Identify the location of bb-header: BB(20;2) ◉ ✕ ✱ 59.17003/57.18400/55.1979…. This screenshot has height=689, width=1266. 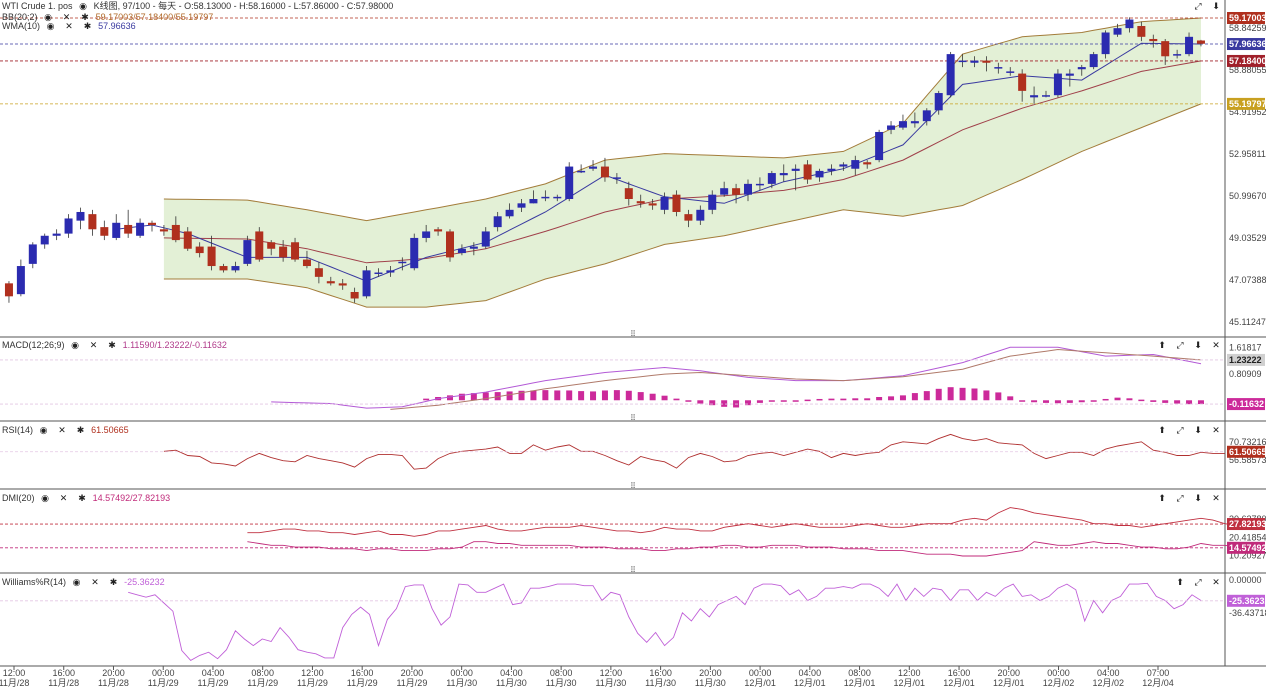
(107, 17).